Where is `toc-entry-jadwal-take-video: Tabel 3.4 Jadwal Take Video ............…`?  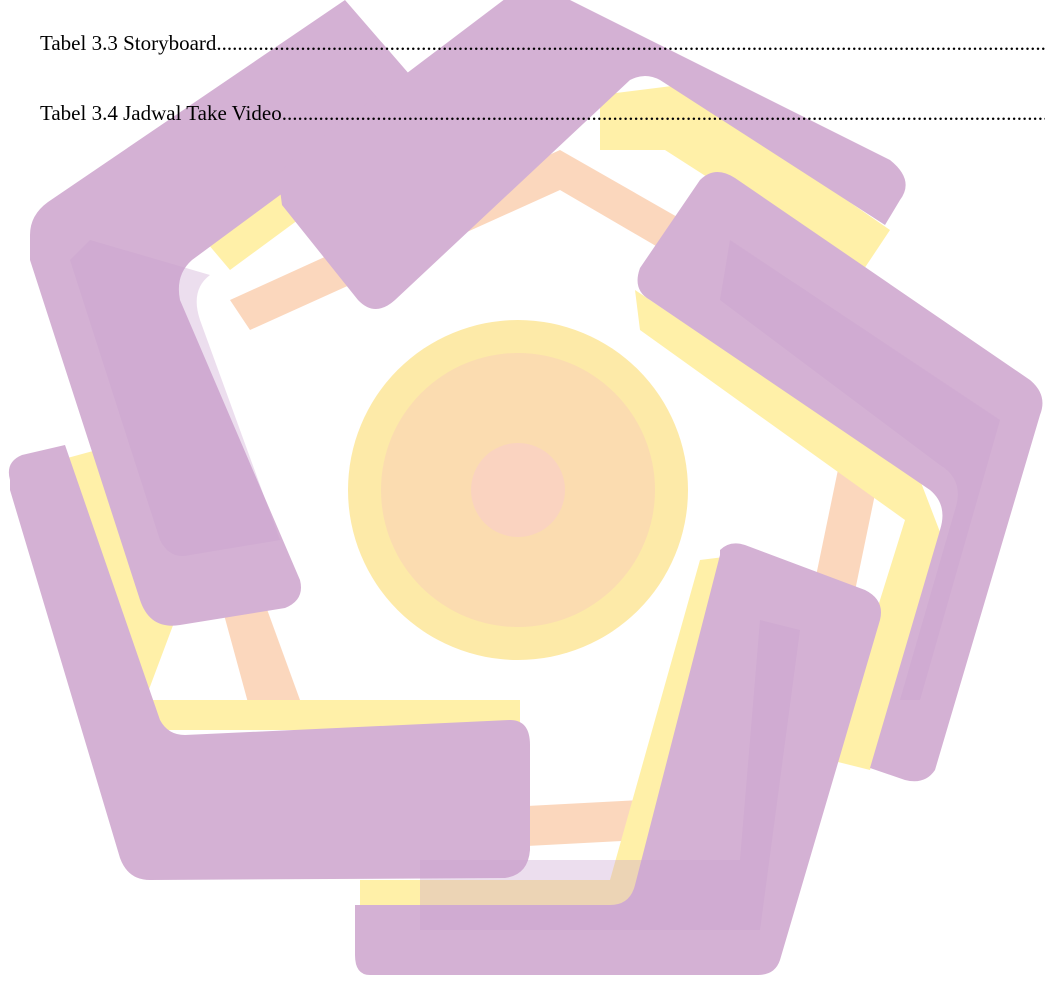
toc-entry-jadwal-take-video: Tabel 3.4 Jadwal Take Video ............… is located at coordinates (542, 113).